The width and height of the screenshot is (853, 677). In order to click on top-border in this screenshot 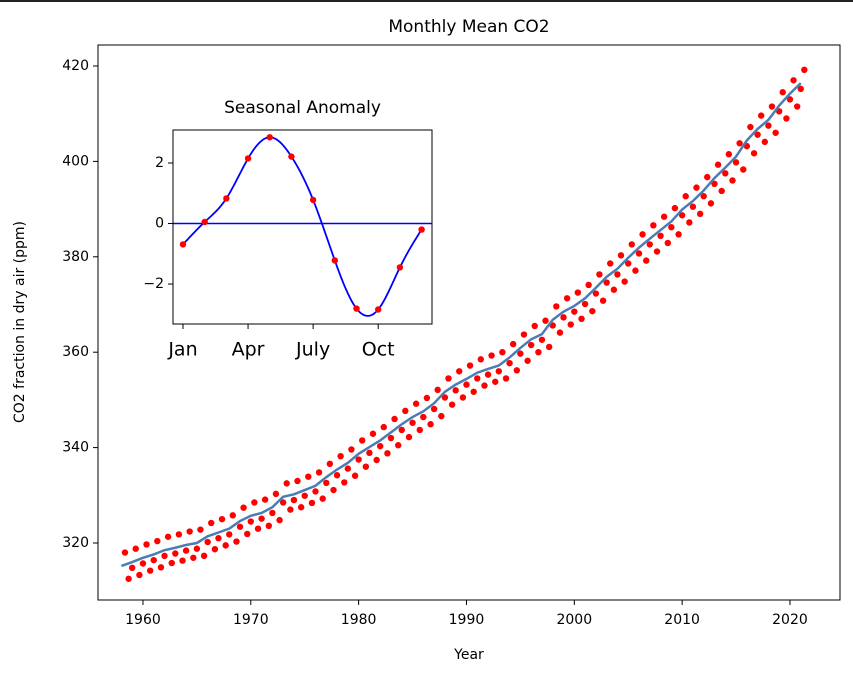, I will do `click(426, 1)`.